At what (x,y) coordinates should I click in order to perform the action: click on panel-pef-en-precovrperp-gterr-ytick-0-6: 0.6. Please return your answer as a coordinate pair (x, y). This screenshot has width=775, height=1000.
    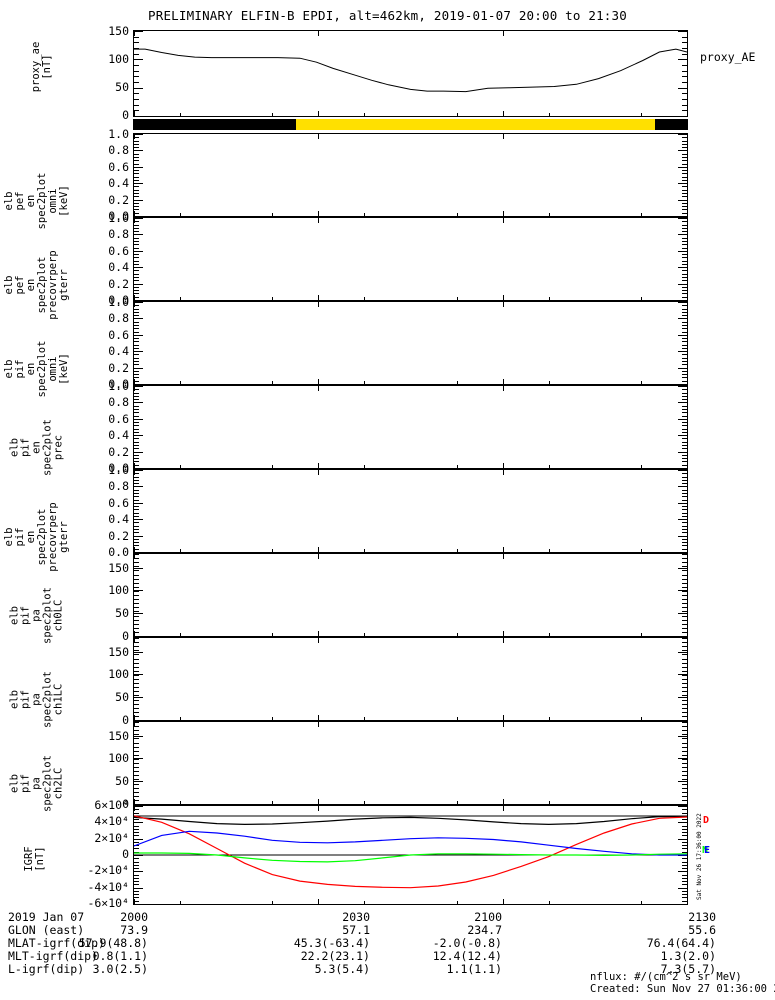
    Looking at the image, I should click on (118, 250).